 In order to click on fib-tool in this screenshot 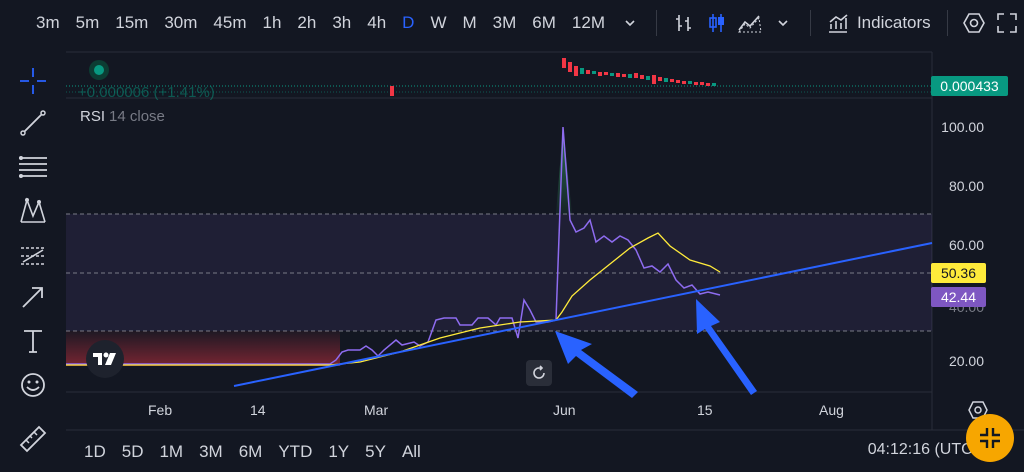, I will do `click(33, 167)`.